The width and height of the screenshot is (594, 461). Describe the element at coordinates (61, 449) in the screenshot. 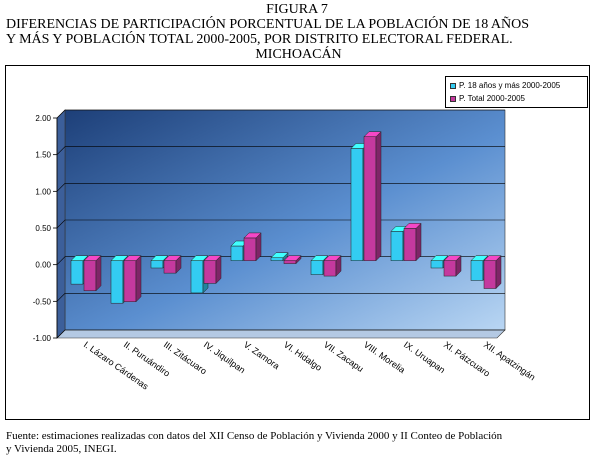

I see `source-line-2: y Vivienda 2005, INEGI.` at that location.